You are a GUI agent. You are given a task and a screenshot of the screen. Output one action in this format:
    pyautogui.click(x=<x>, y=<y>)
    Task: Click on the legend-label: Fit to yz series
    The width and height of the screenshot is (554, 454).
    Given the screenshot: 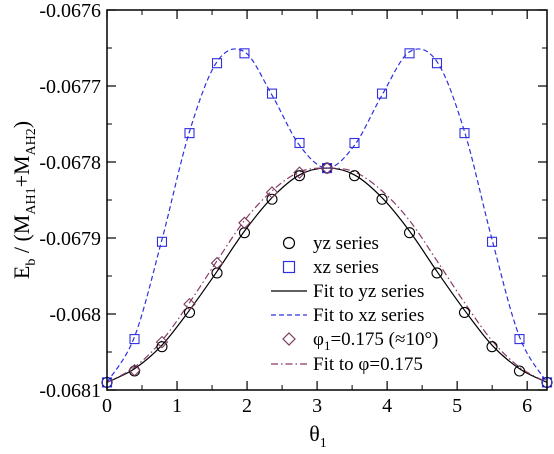 What is the action you would take?
    pyautogui.click(x=368, y=291)
    